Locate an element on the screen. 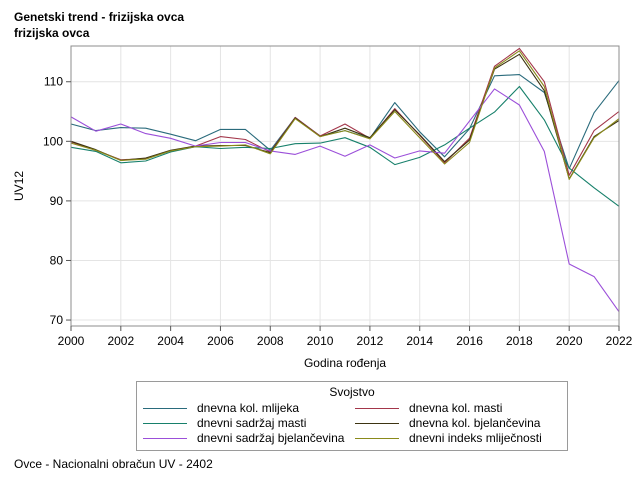 Image resolution: width=640 pixels, height=480 pixels. chart-subtitle: frizijska ovca is located at coordinates (52, 33).